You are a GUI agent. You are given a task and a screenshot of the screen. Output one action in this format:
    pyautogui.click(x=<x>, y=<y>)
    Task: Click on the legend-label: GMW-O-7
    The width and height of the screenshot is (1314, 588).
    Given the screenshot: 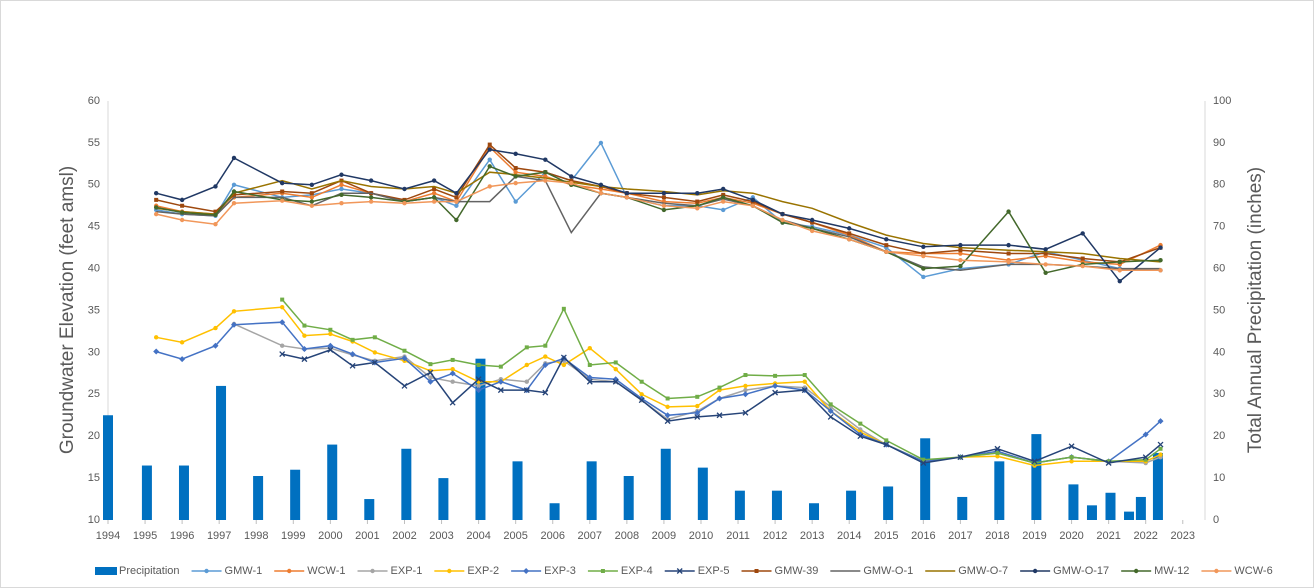 What is the action you would take?
    pyautogui.click(x=983, y=571)
    